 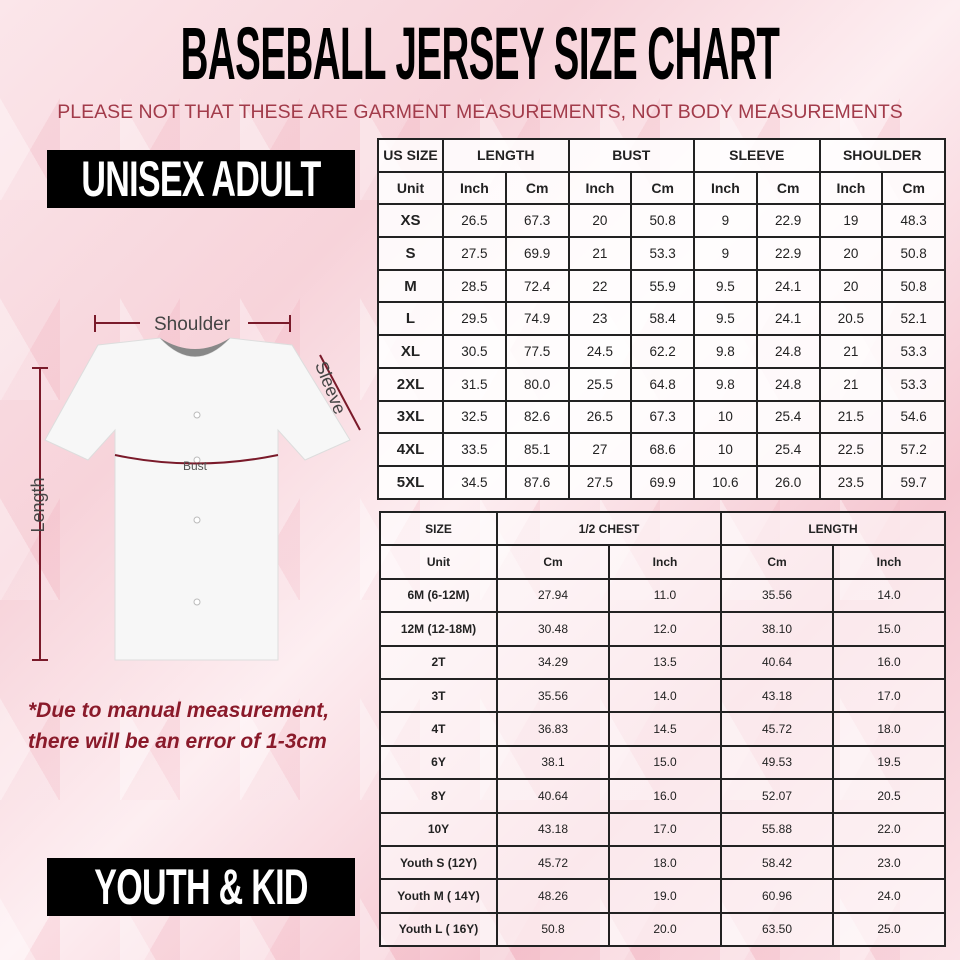 I want to click on table-row: 2T 34.29 13.5 40.64 16.0, so click(x=662, y=662).